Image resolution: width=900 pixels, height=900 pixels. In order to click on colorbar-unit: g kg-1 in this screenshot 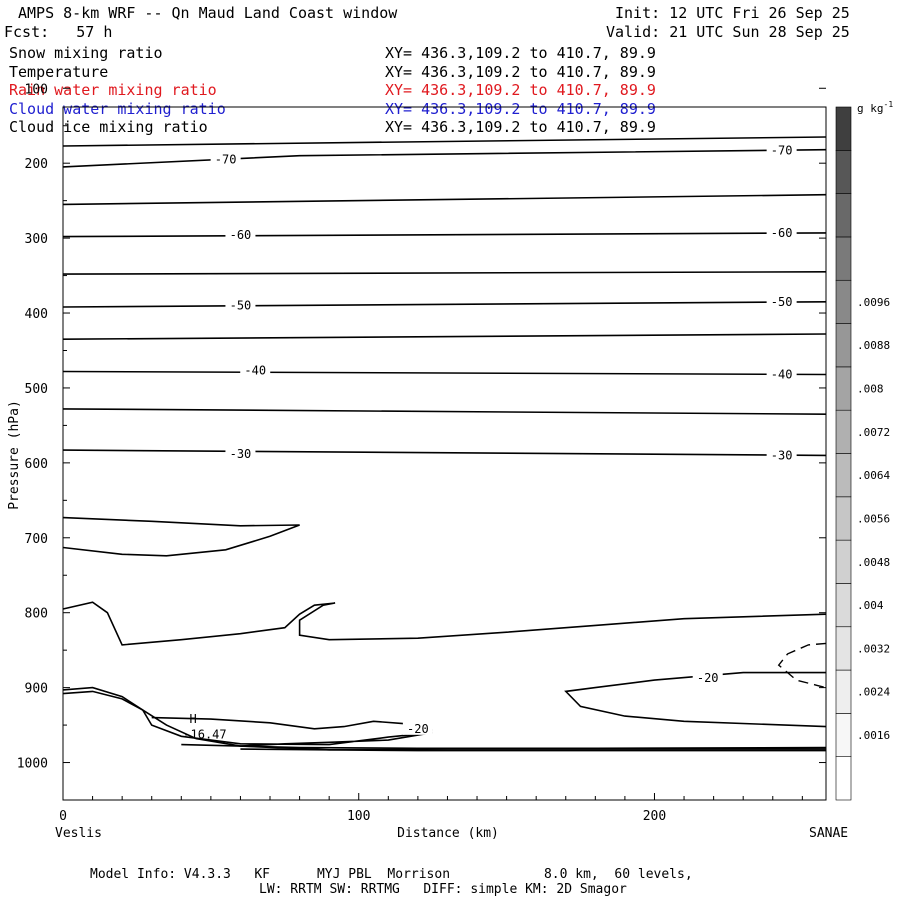, I will do `click(875, 107)`.